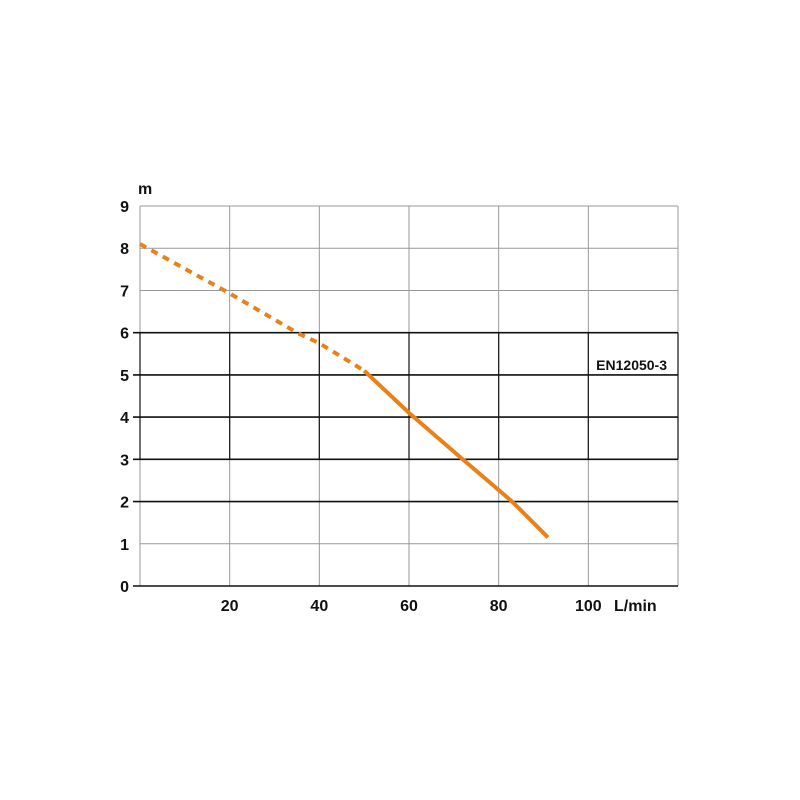 Image resolution: width=800 pixels, height=800 pixels. What do you see at coordinates (124, 545) in the screenshot?
I see `y-tick-label: 1` at bounding box center [124, 545].